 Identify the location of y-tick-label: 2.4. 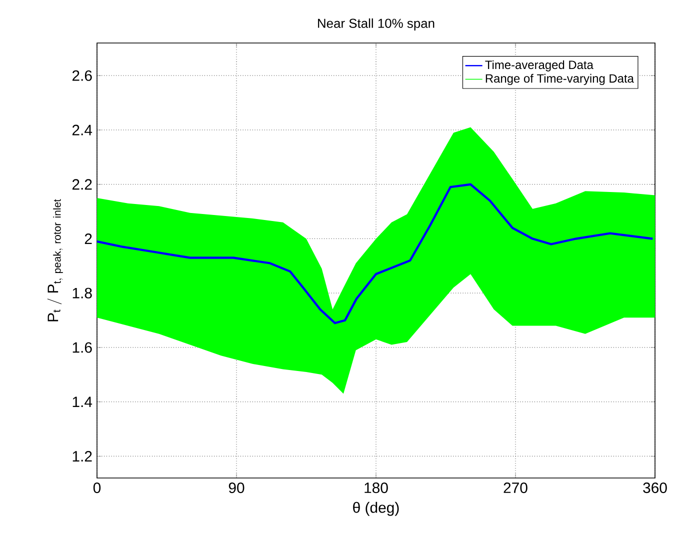
(82, 130).